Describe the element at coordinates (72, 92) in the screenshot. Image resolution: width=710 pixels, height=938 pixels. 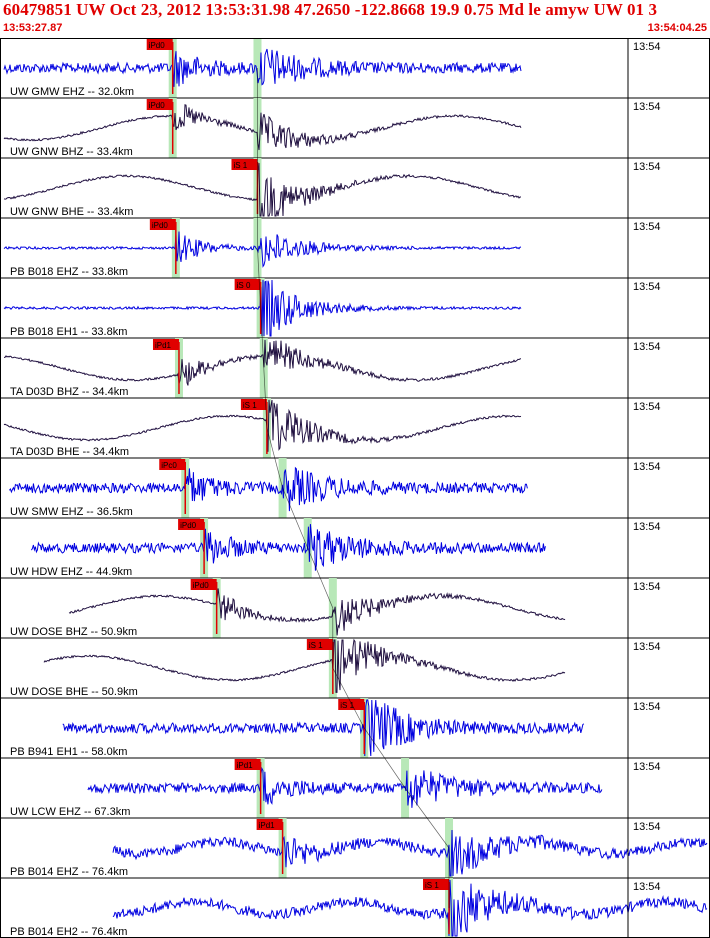
I see `station-label: UW GMW EHZ -- 32.0km` at that location.